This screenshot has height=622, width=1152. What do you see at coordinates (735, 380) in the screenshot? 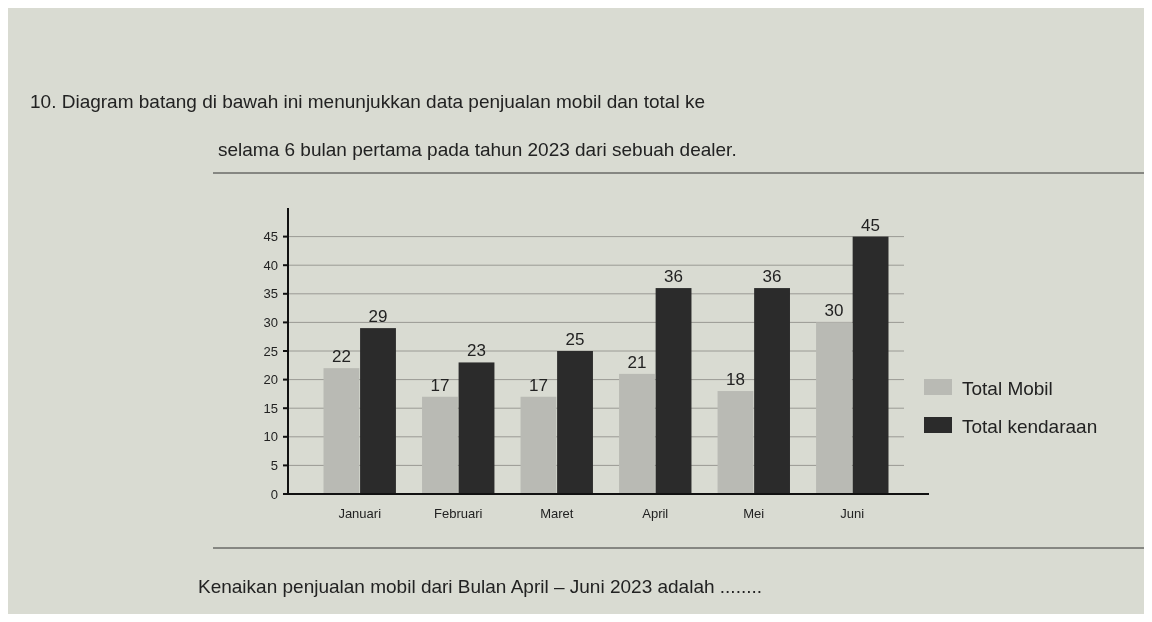
I see `data-label: 18` at bounding box center [735, 380].